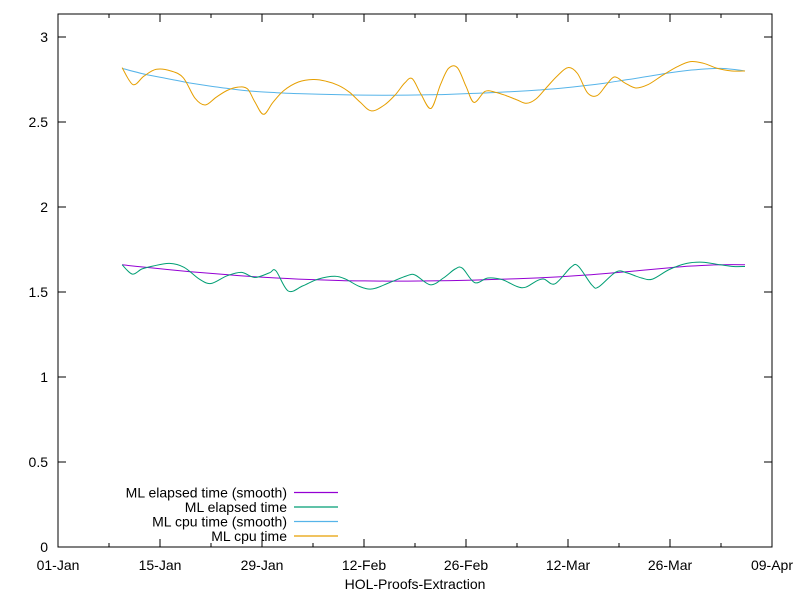 The image size is (800, 600). Describe the element at coordinates (434, 273) in the screenshot. I see `series-line-ml-elapsed-time-smooth-` at that location.